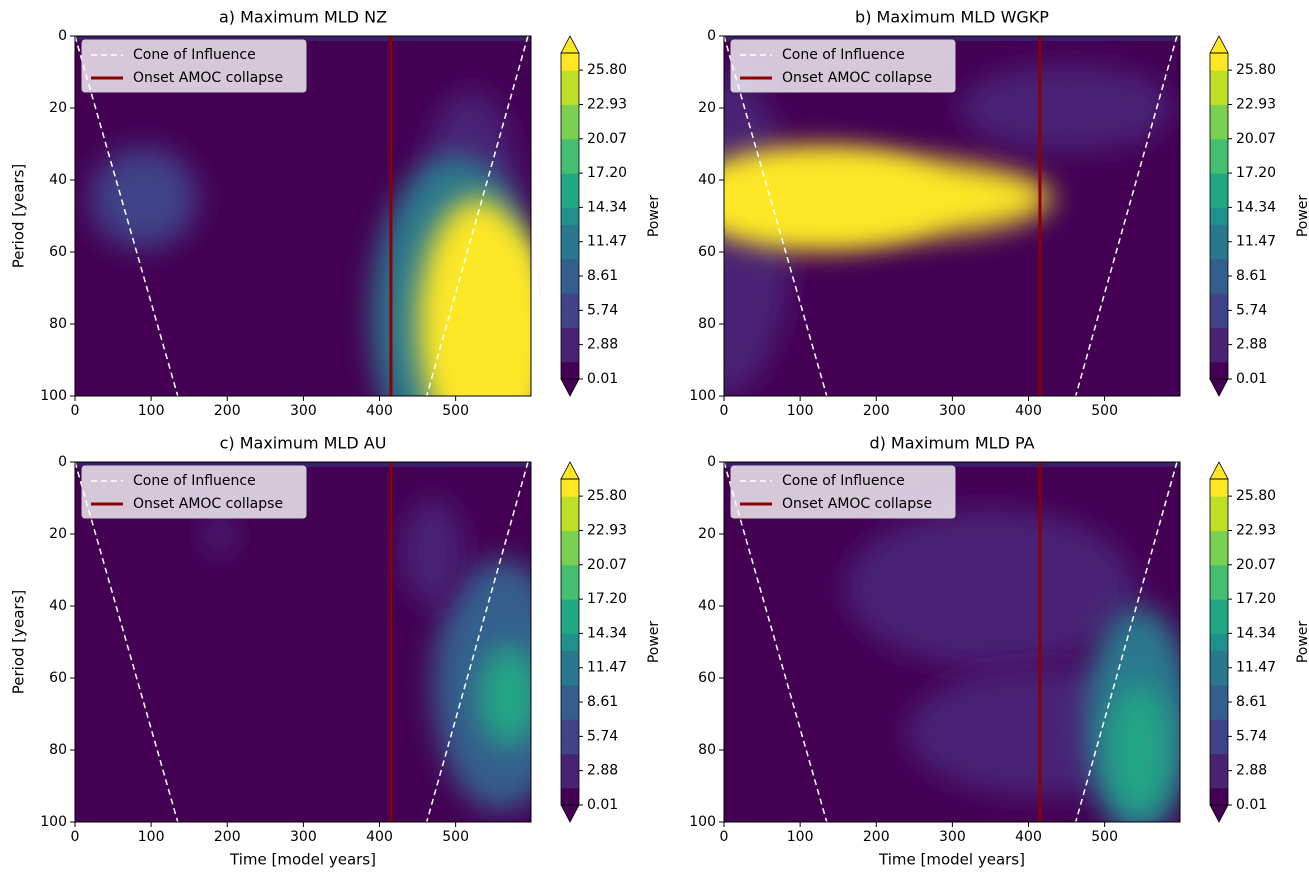 This screenshot has height=873, width=1309. What do you see at coordinates (607, 139) in the screenshot?
I see `colorbar-tick-label: 20.07` at bounding box center [607, 139].